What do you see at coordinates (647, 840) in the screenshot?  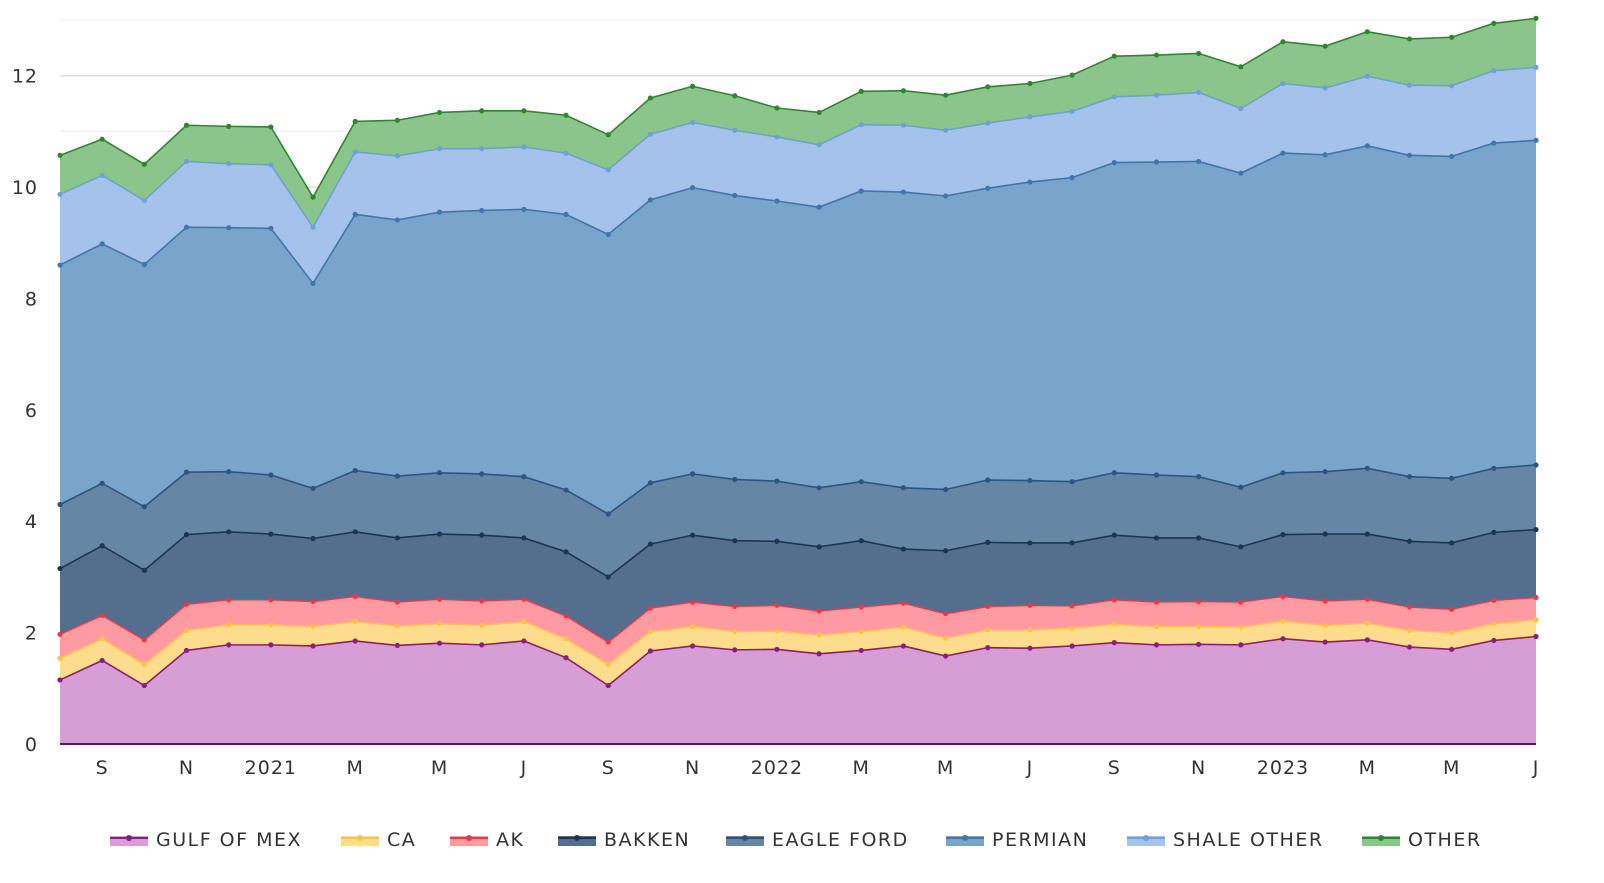 I see `legend-label-bakken: BAKKEN` at bounding box center [647, 840].